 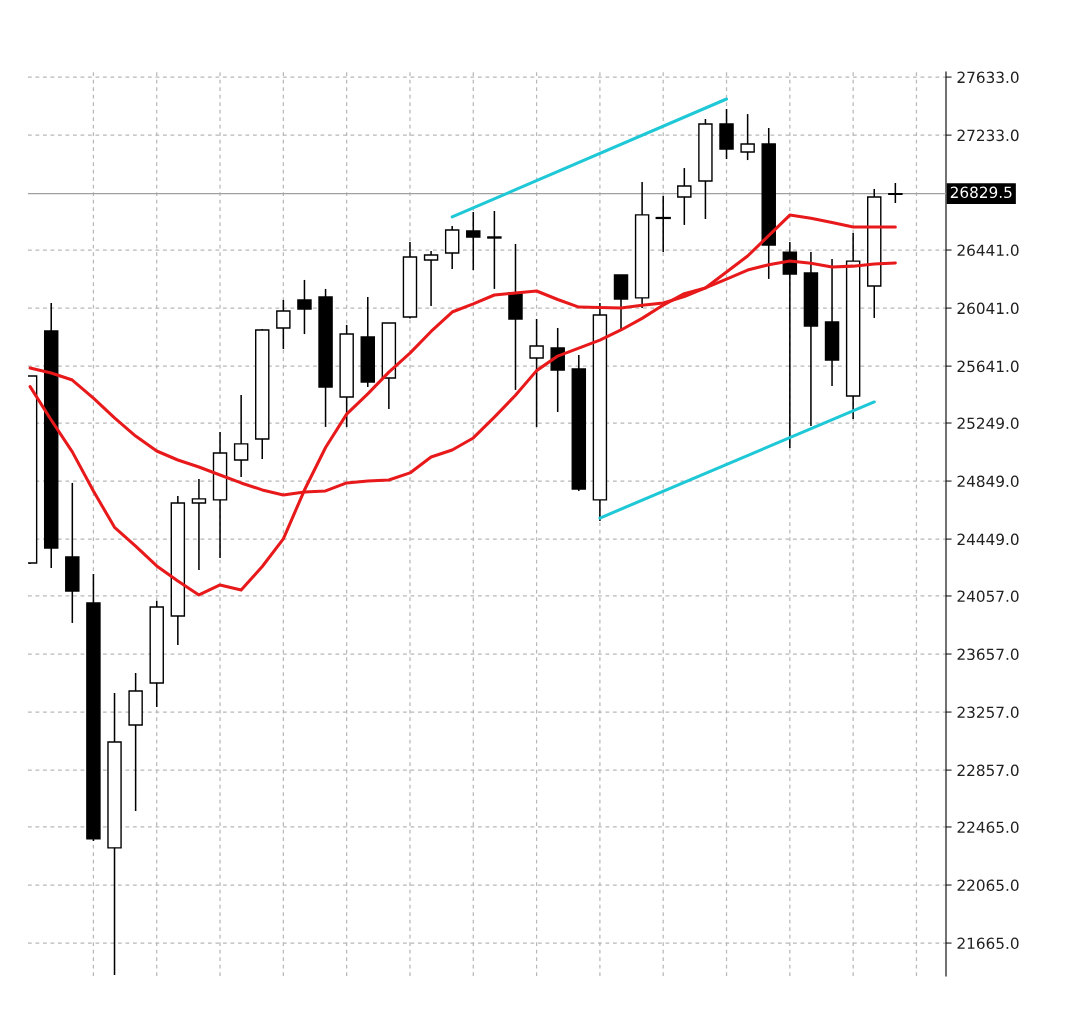 I want to click on y-tick-label: 22857.0, so click(x=988, y=770).